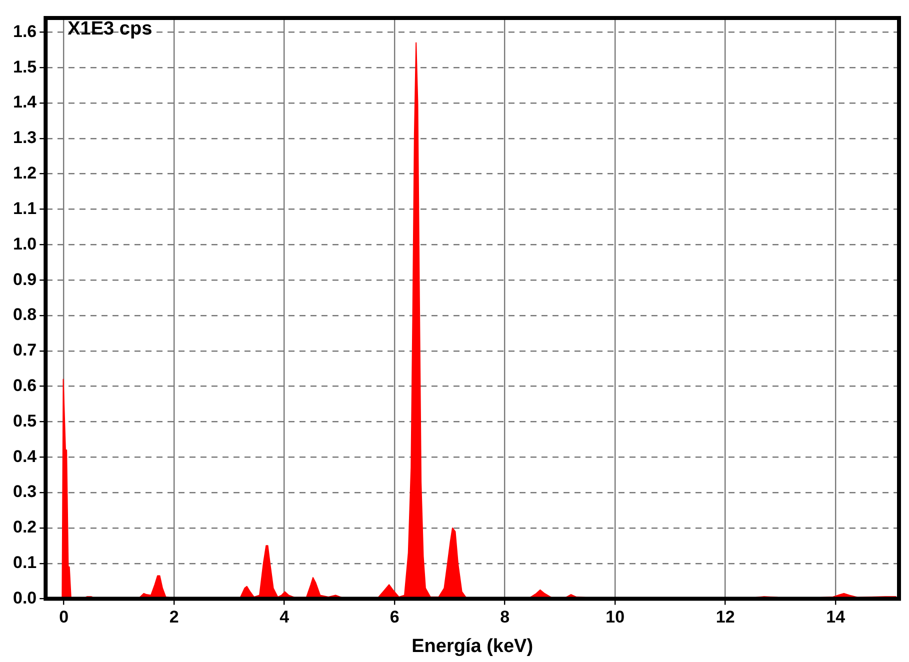 Image resolution: width=909 pixels, height=662 pixels. Describe the element at coordinates (24, 527) in the screenshot. I see `y-tick-label: 0.2` at that location.